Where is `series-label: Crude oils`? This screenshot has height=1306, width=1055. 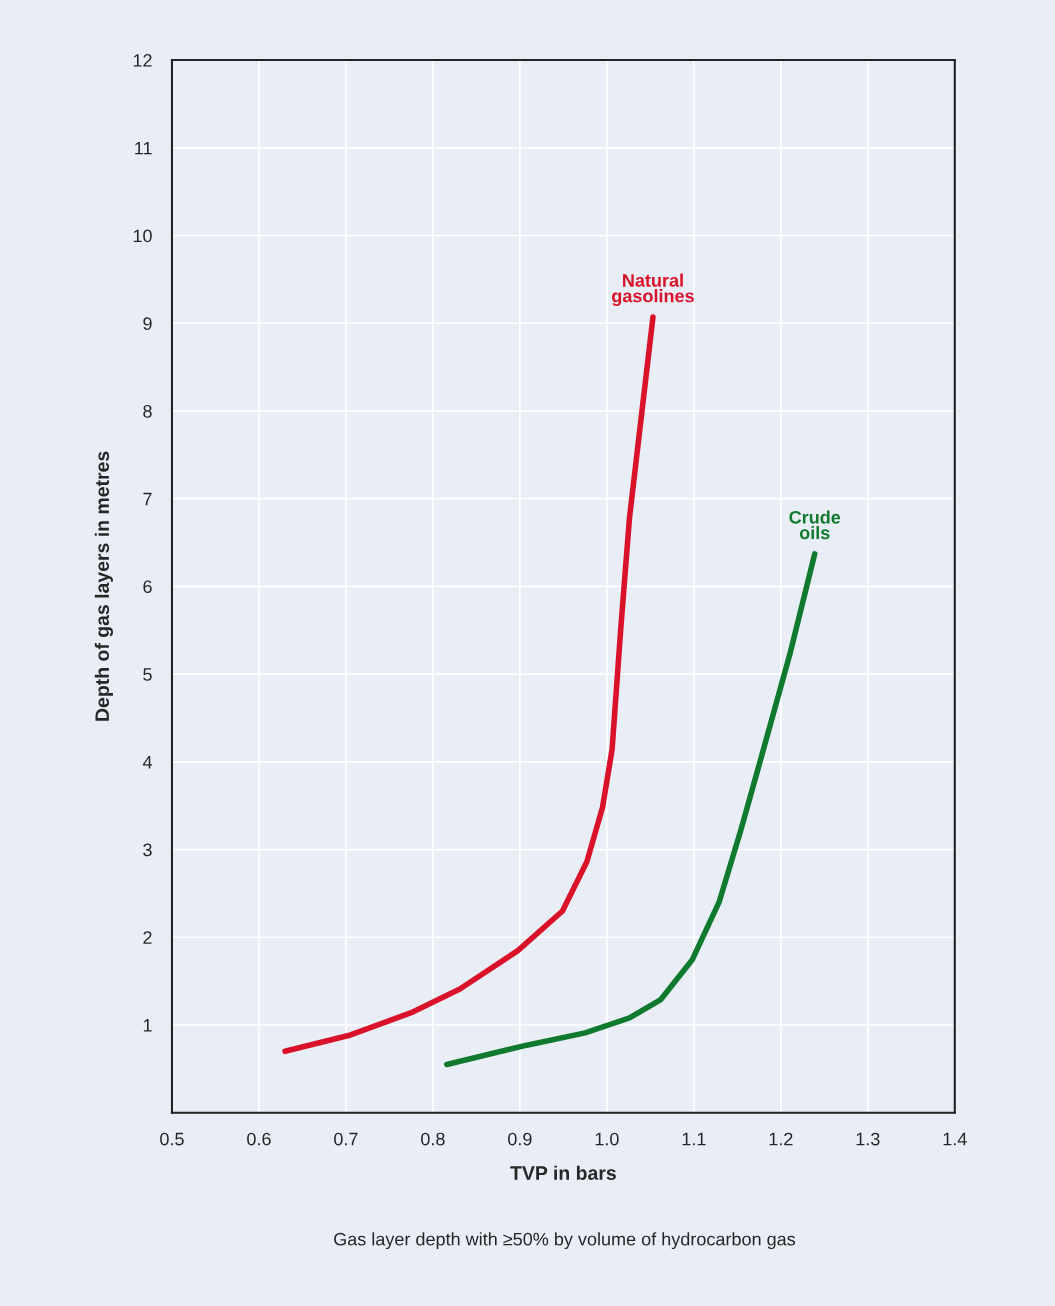 series-label: Crude oils is located at coordinates (815, 525).